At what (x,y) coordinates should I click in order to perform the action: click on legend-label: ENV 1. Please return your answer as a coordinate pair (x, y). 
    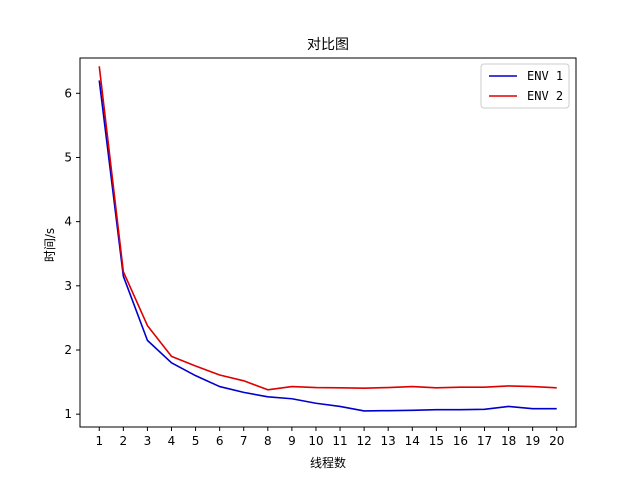
    Looking at the image, I should click on (545, 76).